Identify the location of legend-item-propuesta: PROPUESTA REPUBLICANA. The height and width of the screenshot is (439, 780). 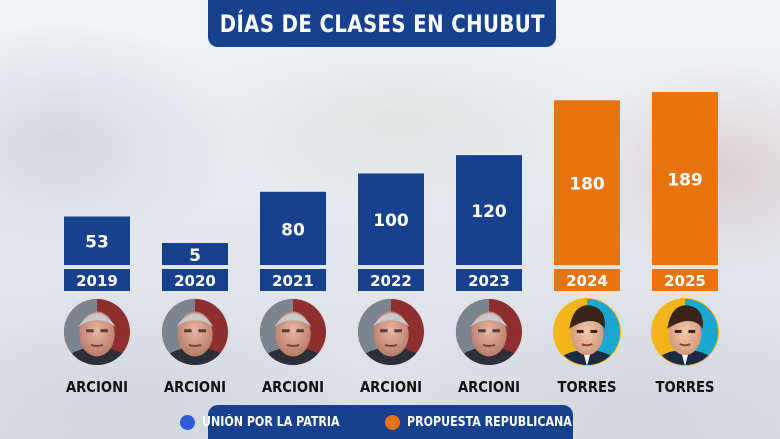
(493, 422).